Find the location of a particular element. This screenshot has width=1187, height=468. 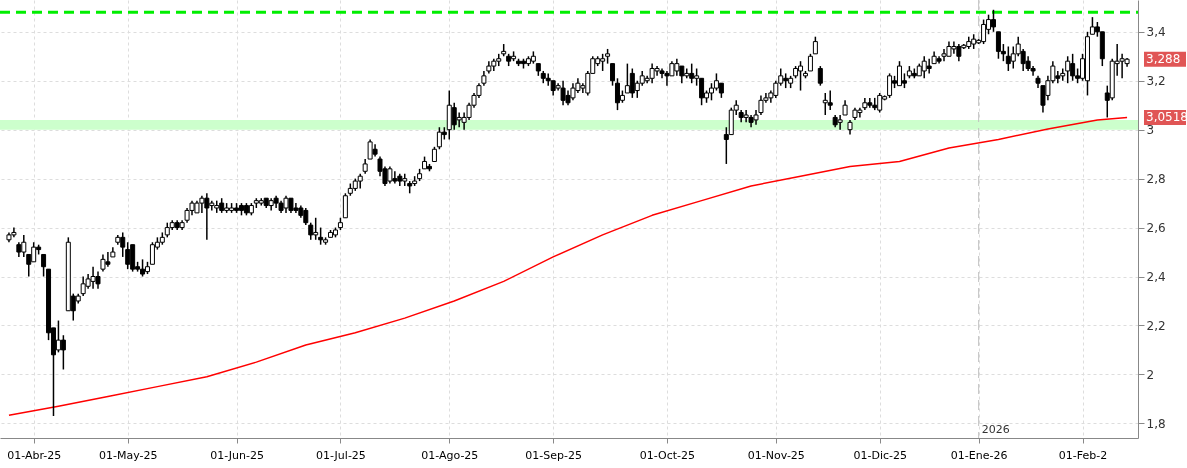

x-tick-label: 01-Nov-25 is located at coordinates (776, 455).